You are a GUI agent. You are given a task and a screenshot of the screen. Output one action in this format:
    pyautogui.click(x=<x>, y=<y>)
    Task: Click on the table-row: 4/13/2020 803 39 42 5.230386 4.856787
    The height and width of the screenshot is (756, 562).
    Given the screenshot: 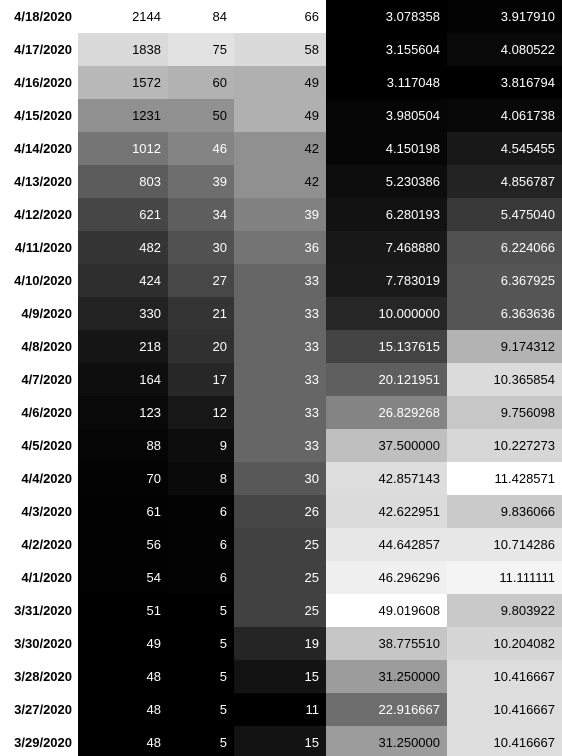 What is the action you would take?
    pyautogui.click(x=281, y=181)
    